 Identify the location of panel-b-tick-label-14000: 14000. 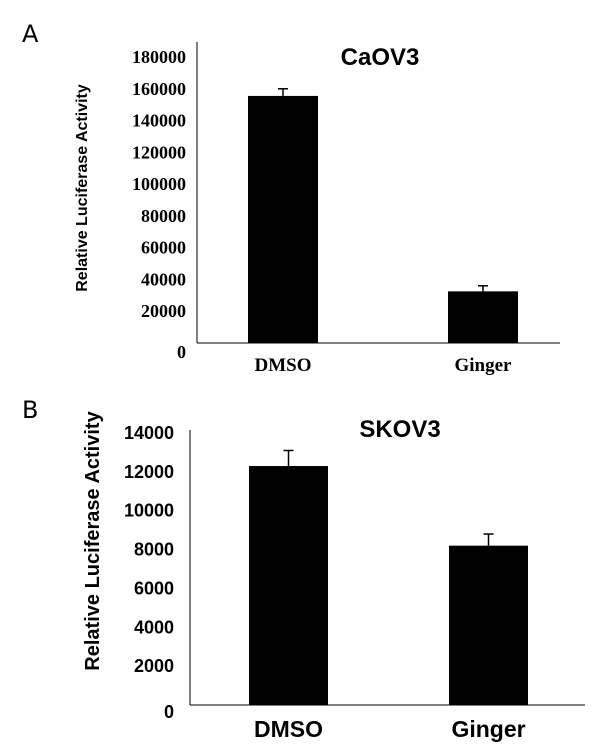
(149, 433).